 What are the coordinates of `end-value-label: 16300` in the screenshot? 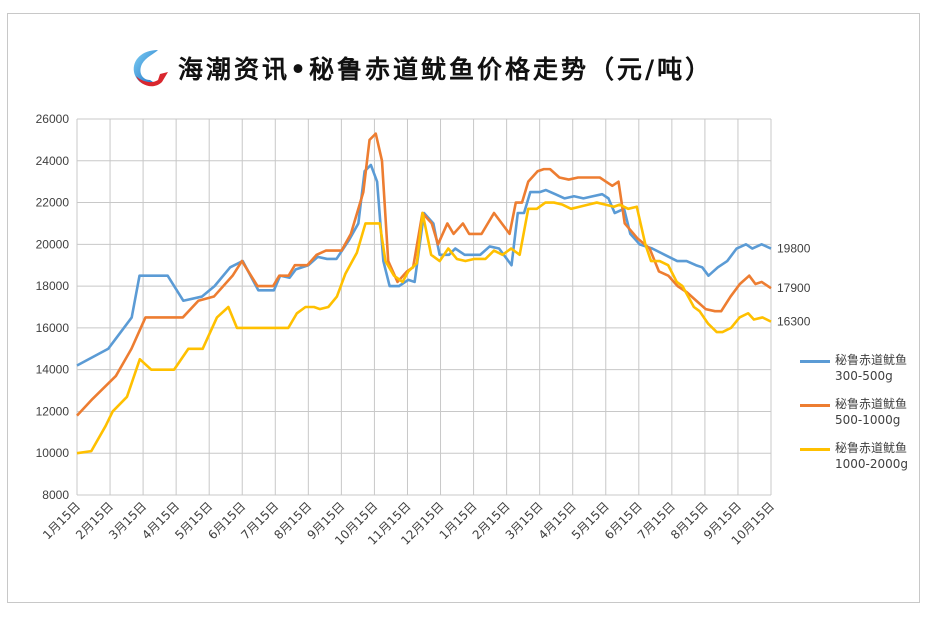 It's located at (794, 322).